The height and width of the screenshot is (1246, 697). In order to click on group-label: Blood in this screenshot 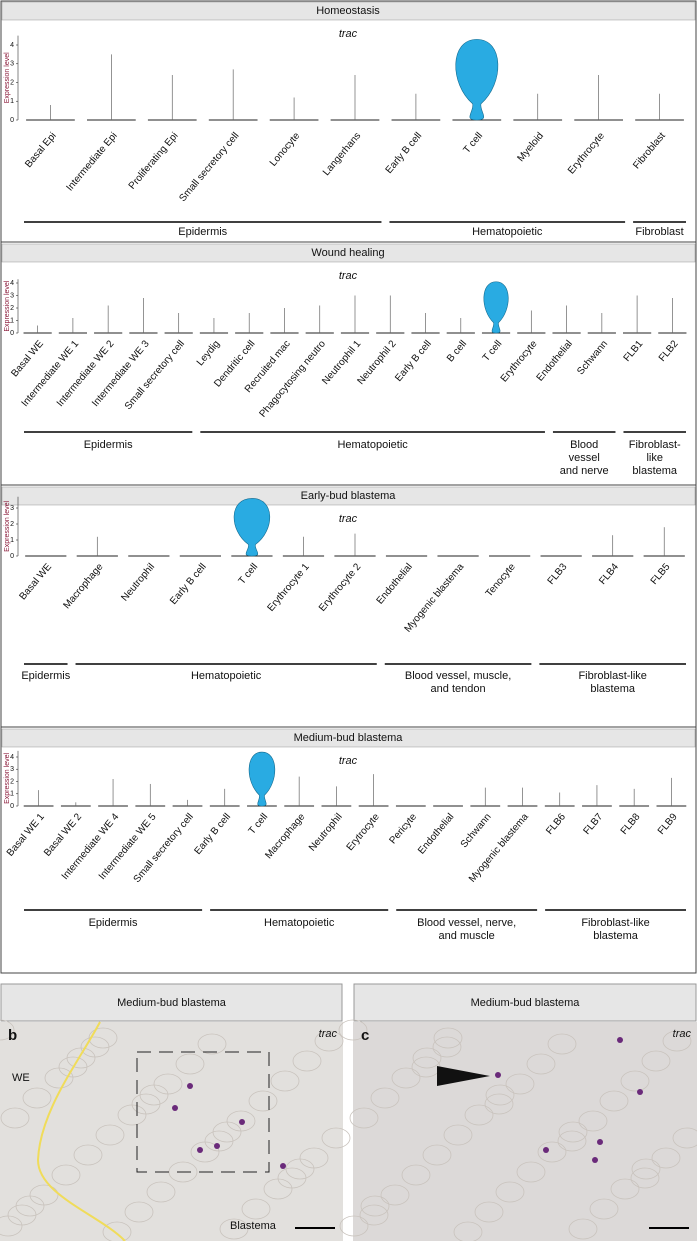, I will do `click(584, 445)`.